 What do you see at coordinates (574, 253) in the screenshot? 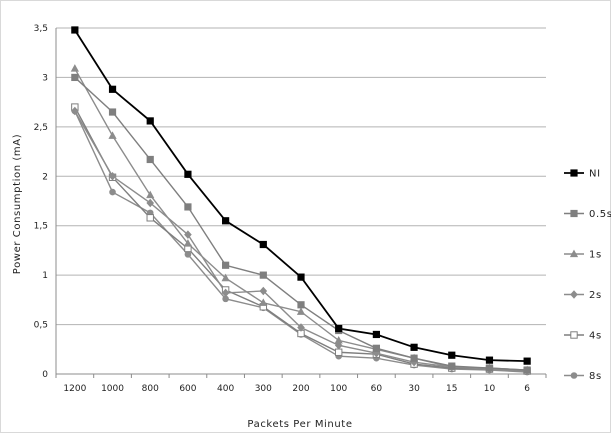
I see `legend-marker-1s` at bounding box center [574, 253].